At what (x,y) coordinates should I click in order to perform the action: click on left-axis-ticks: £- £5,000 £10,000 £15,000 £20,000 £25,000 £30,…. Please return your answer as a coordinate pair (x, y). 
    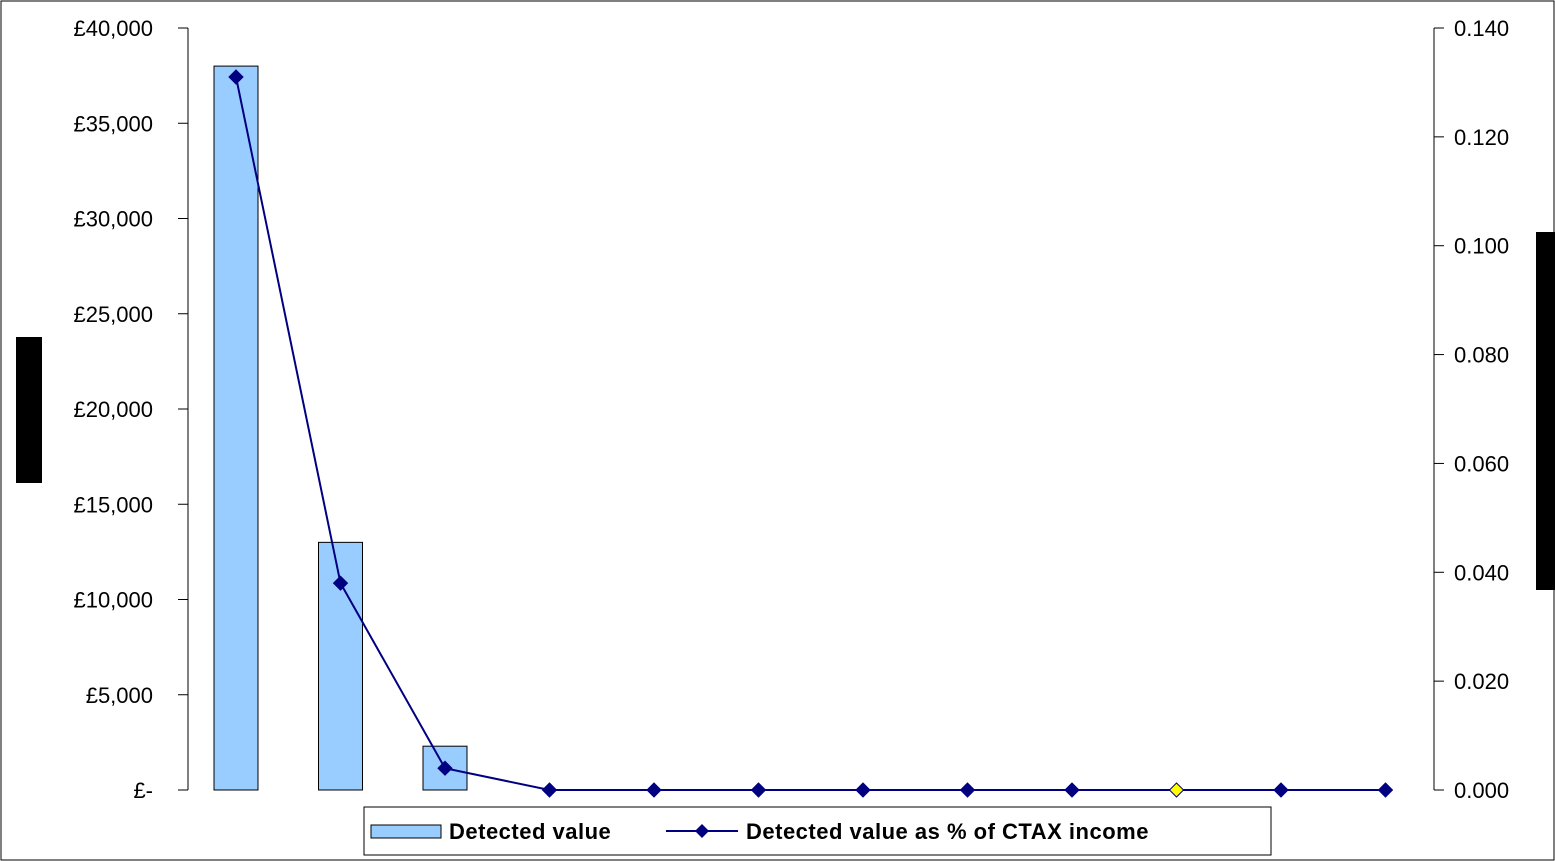
    Looking at the image, I should click on (130, 409).